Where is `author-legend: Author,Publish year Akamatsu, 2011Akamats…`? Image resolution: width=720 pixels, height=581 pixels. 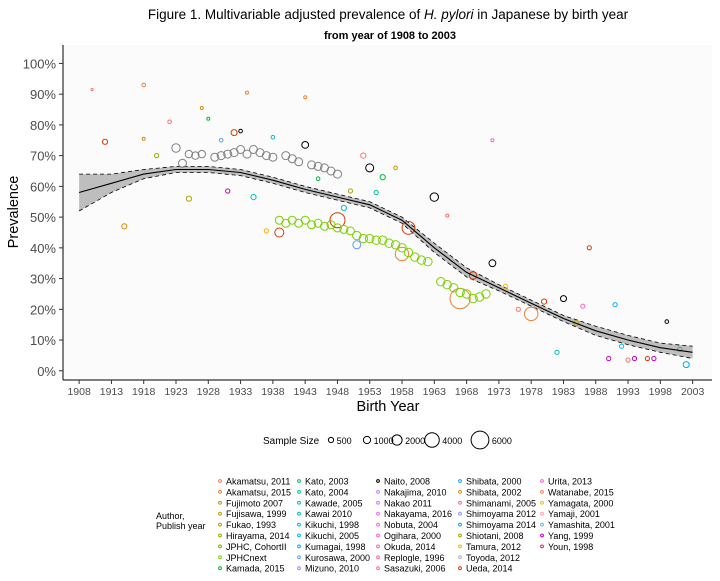
author-legend: Author,Publish year Akamatsu, 2011Akamats… is located at coordinates (385, 525).